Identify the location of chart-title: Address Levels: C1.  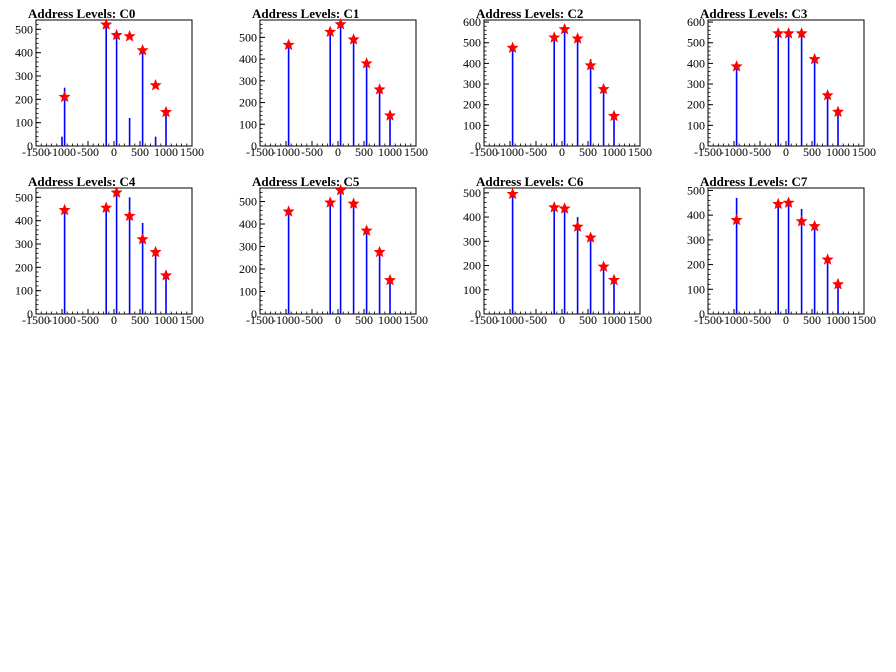
(306, 13).